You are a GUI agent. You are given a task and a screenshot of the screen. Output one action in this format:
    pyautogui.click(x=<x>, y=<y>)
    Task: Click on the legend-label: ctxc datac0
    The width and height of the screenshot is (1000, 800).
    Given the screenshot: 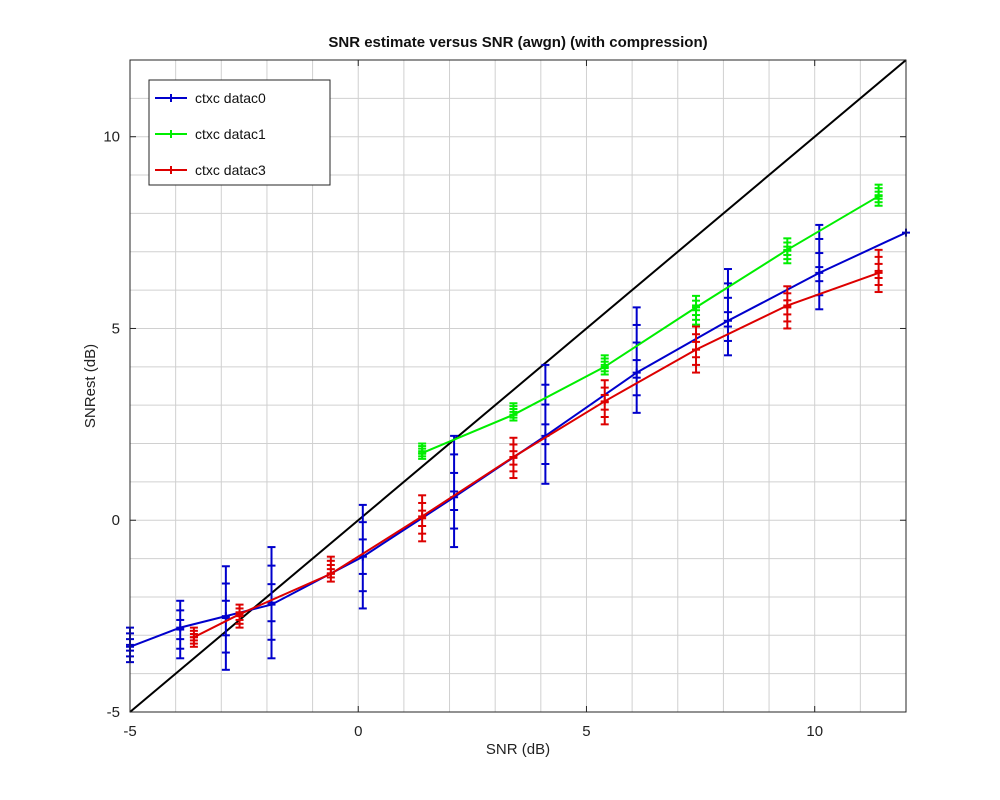 What is the action you would take?
    pyautogui.click(x=230, y=98)
    